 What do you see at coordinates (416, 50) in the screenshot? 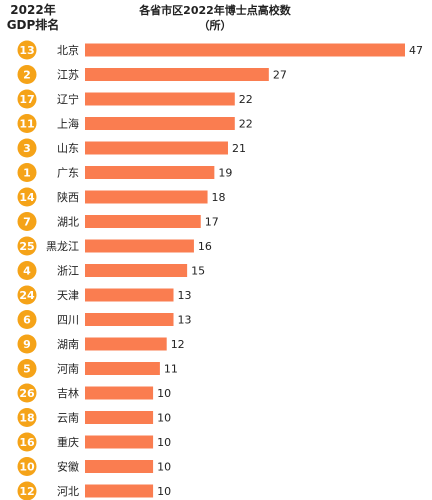
I see `value-label: 47` at bounding box center [416, 50].